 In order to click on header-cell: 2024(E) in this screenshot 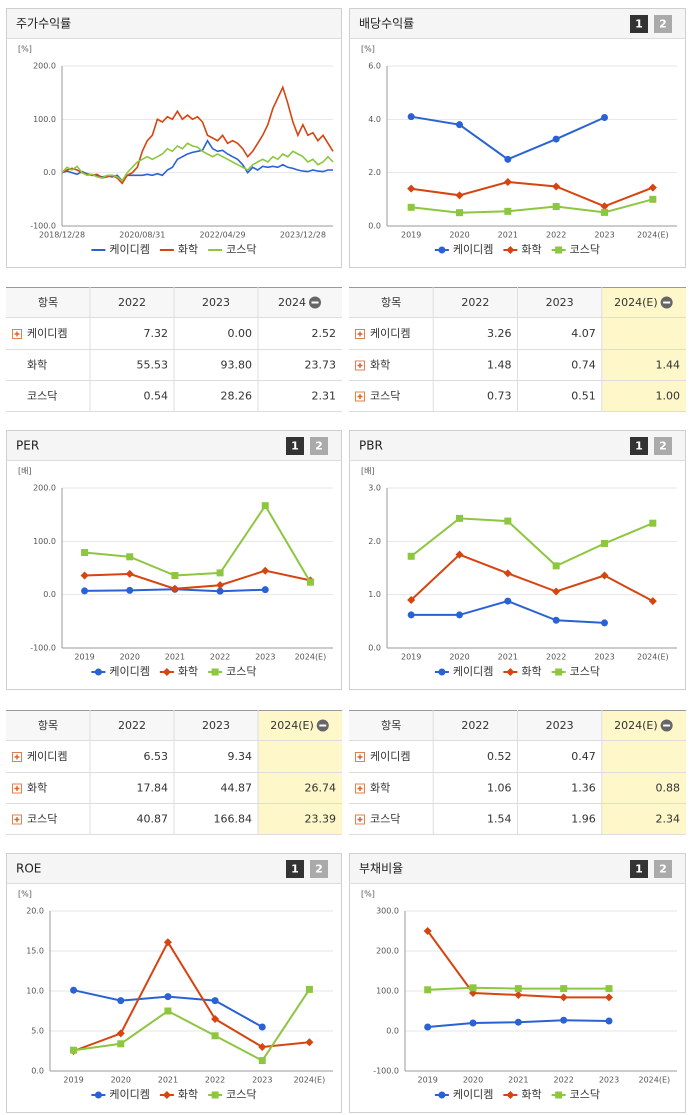, I will do `click(292, 725)`.